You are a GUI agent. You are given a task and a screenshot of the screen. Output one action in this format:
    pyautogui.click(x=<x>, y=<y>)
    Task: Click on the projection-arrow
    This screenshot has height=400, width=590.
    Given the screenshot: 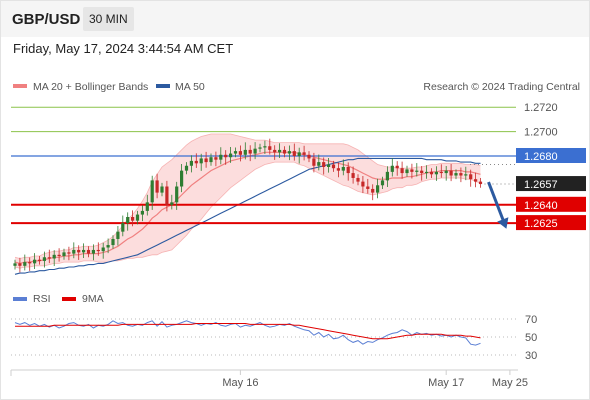 What is the action you would take?
    pyautogui.click(x=498, y=205)
    